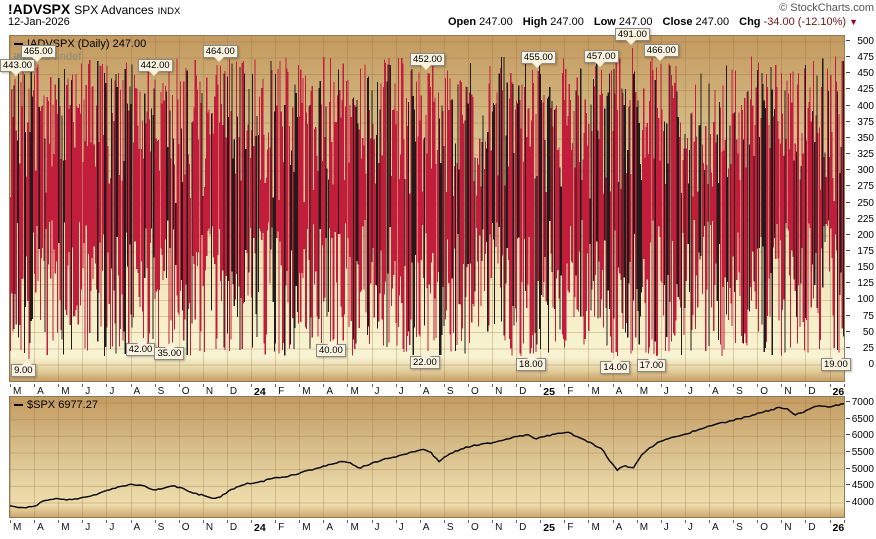  I want to click on annotation-callout: 42.00, so click(140, 347).